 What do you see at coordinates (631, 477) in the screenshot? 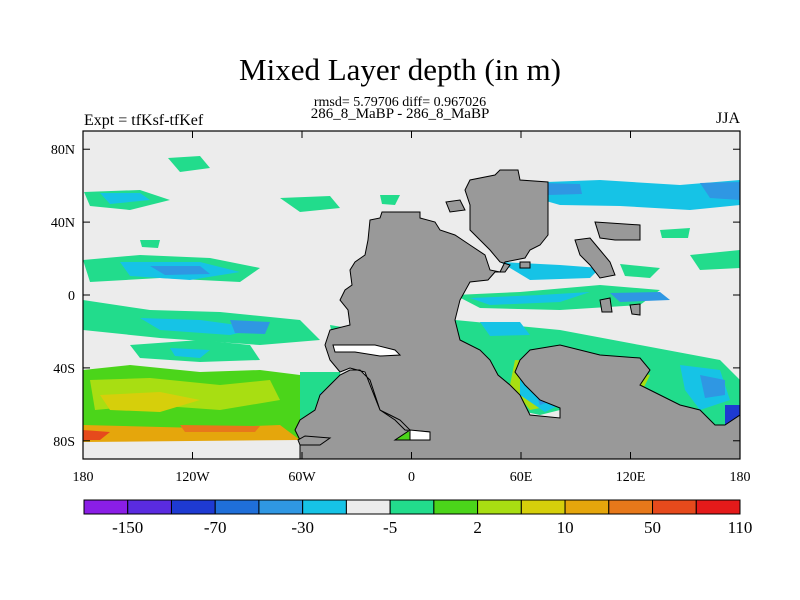
I see `x-tick-label: 120E` at bounding box center [631, 477].